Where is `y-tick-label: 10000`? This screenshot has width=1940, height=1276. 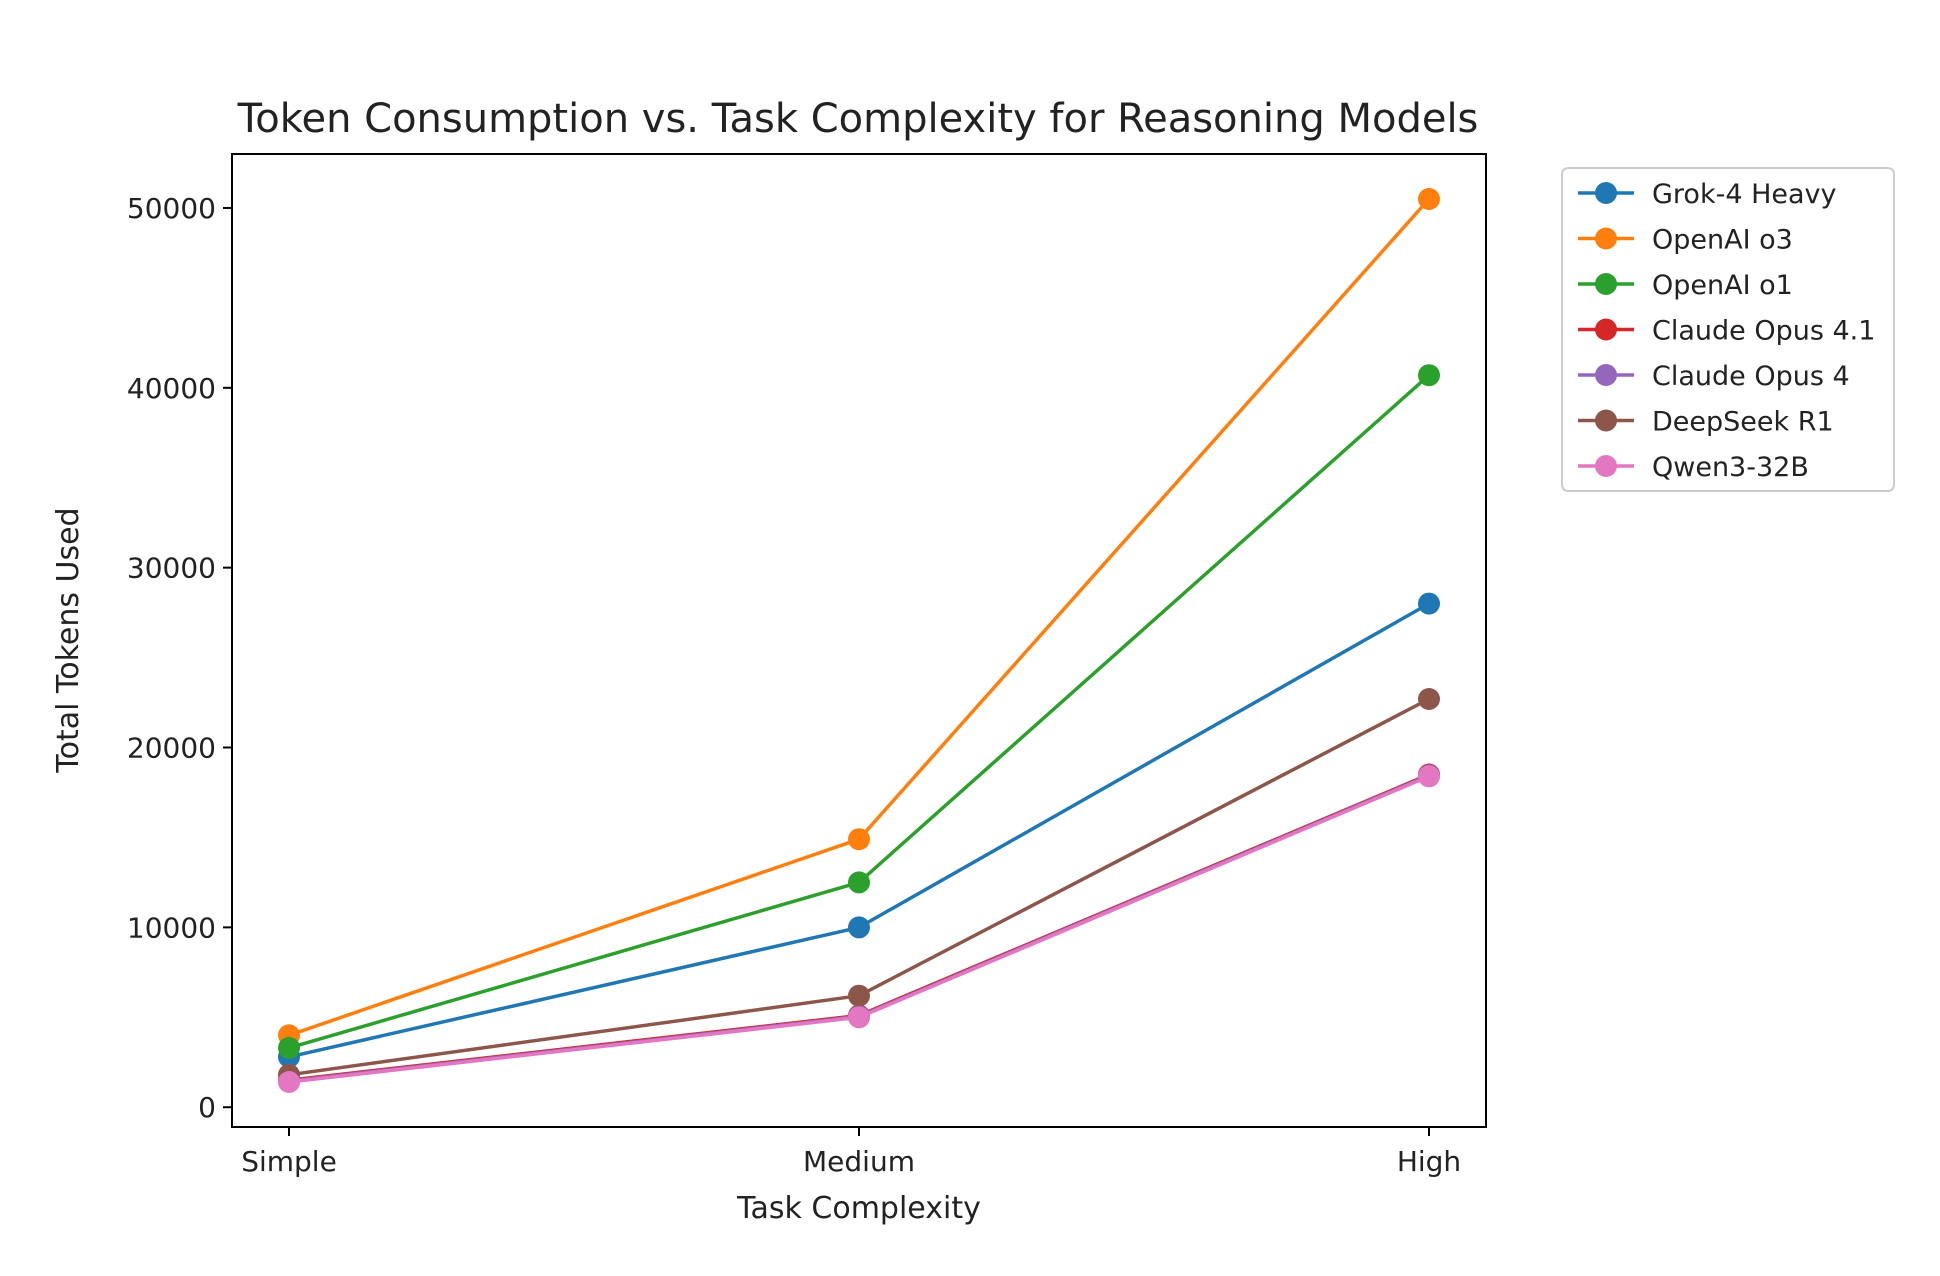 y-tick-label: 10000 is located at coordinates (171, 927).